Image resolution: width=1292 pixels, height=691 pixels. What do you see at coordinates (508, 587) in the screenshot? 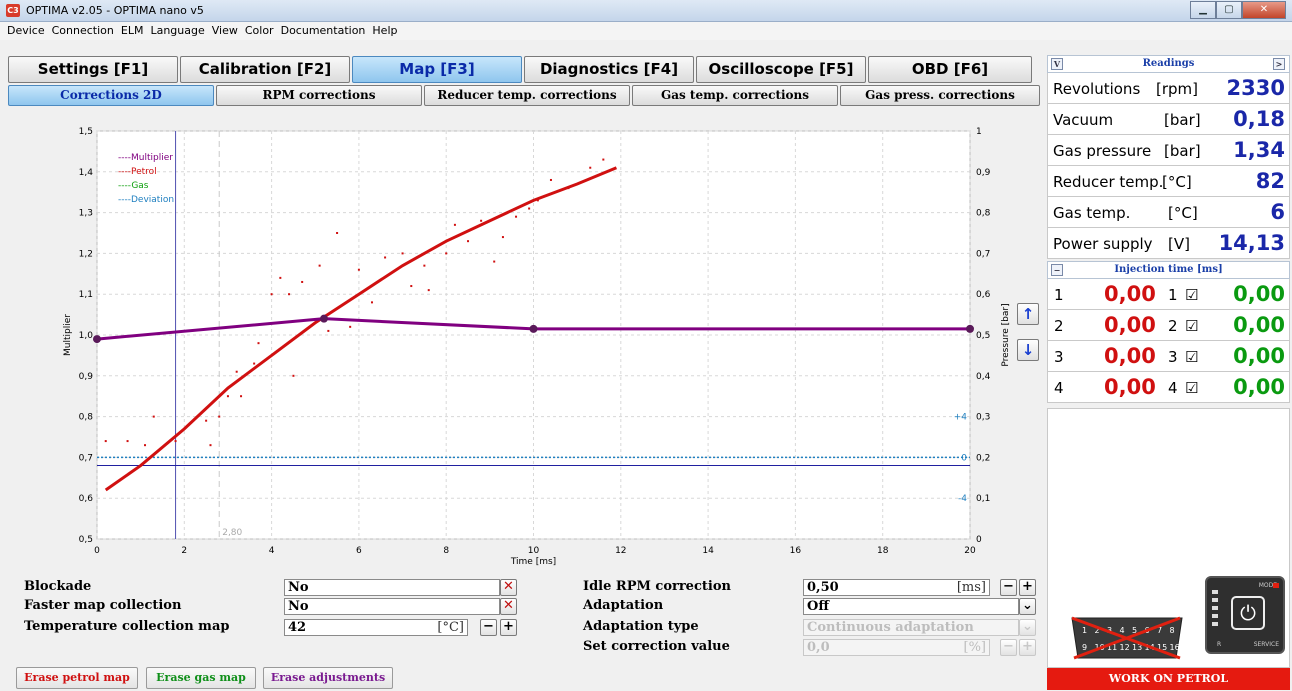
I see `blockade-clear-button: ✕` at bounding box center [508, 587].